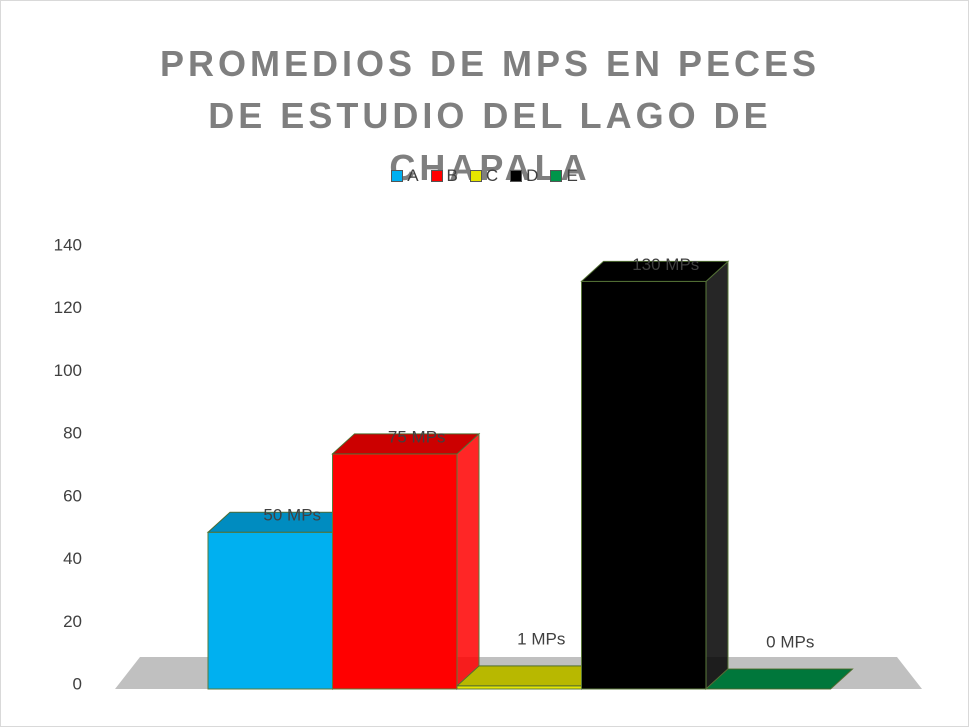 The image size is (969, 727). I want to click on y-tick-label: 0, so click(77, 683).